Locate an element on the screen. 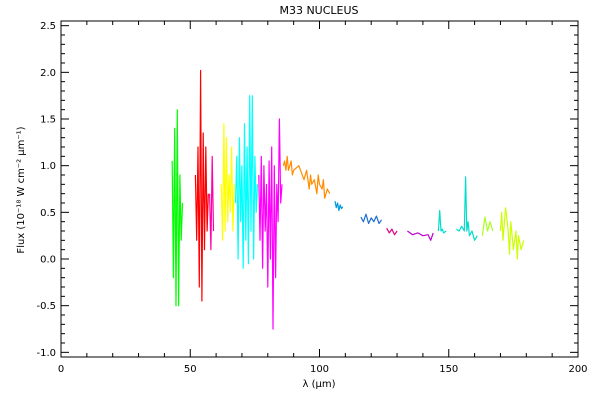 The image size is (600, 400). y-tick-label: 0.5 is located at coordinates (48, 213).